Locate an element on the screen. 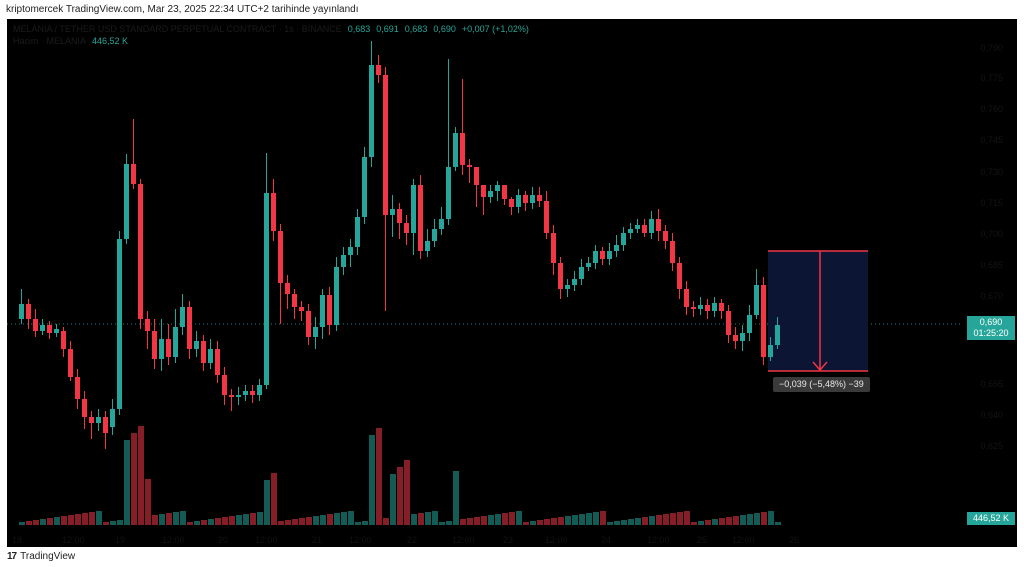 Image resolution: width=1024 pixels, height=567 pixels. ohlc-open: 0,683 is located at coordinates (359, 29).